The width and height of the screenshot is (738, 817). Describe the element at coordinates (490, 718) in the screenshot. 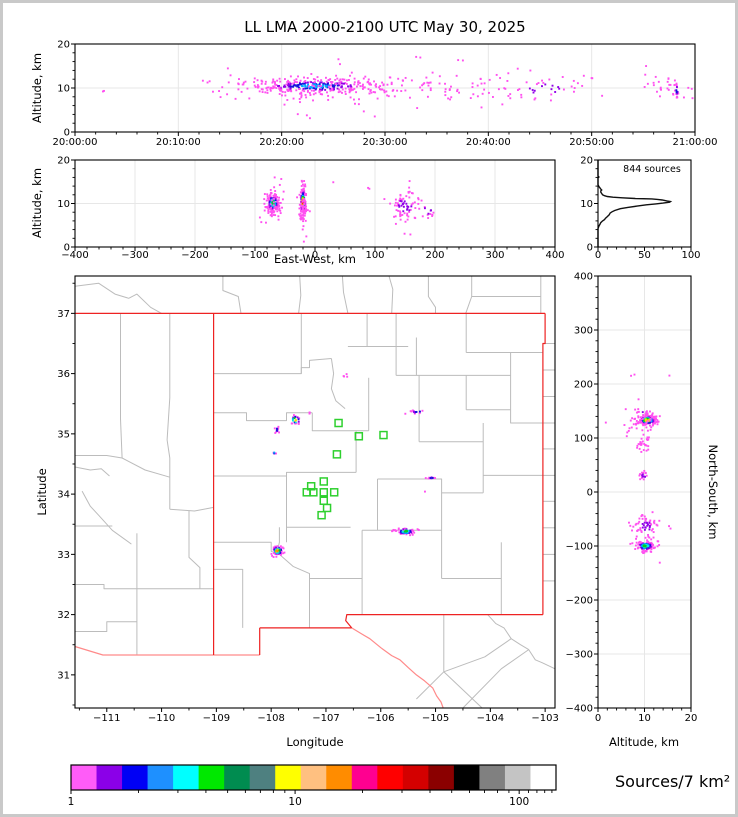

I see `svg-text: −104` at that location.